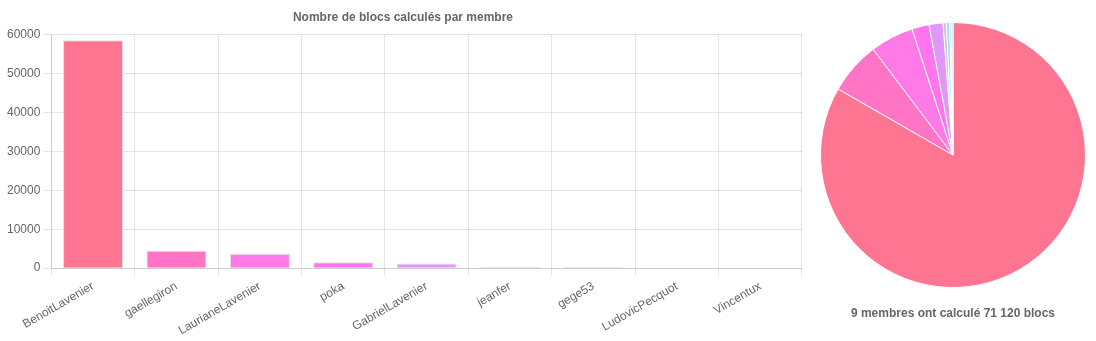 The height and width of the screenshot is (341, 1096). What do you see at coordinates (23, 72) in the screenshot?
I see `y-tick-label: 50000` at bounding box center [23, 72].